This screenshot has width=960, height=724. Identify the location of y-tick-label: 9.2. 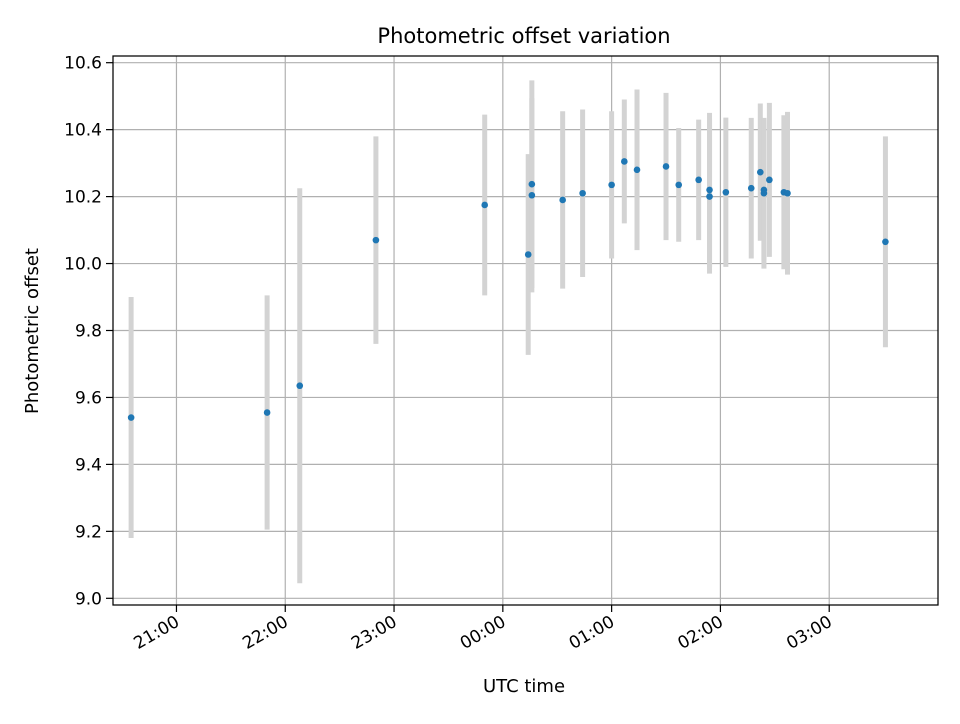
(88, 532).